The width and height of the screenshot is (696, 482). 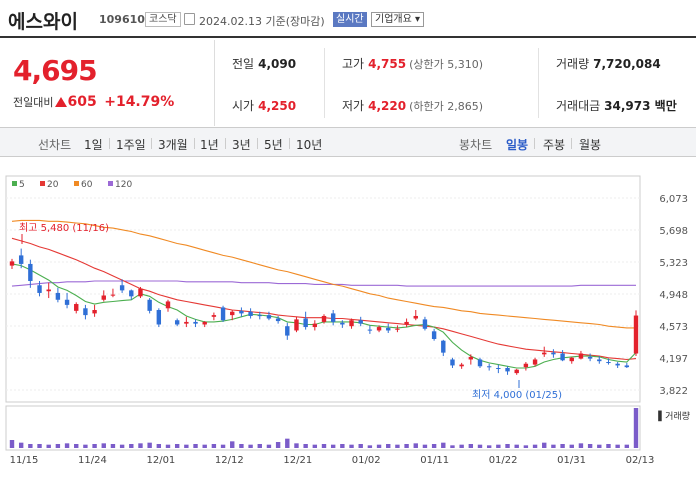 What do you see at coordinates (273, 144) in the screenshot?
I see `period-5y: 5년` at bounding box center [273, 144].